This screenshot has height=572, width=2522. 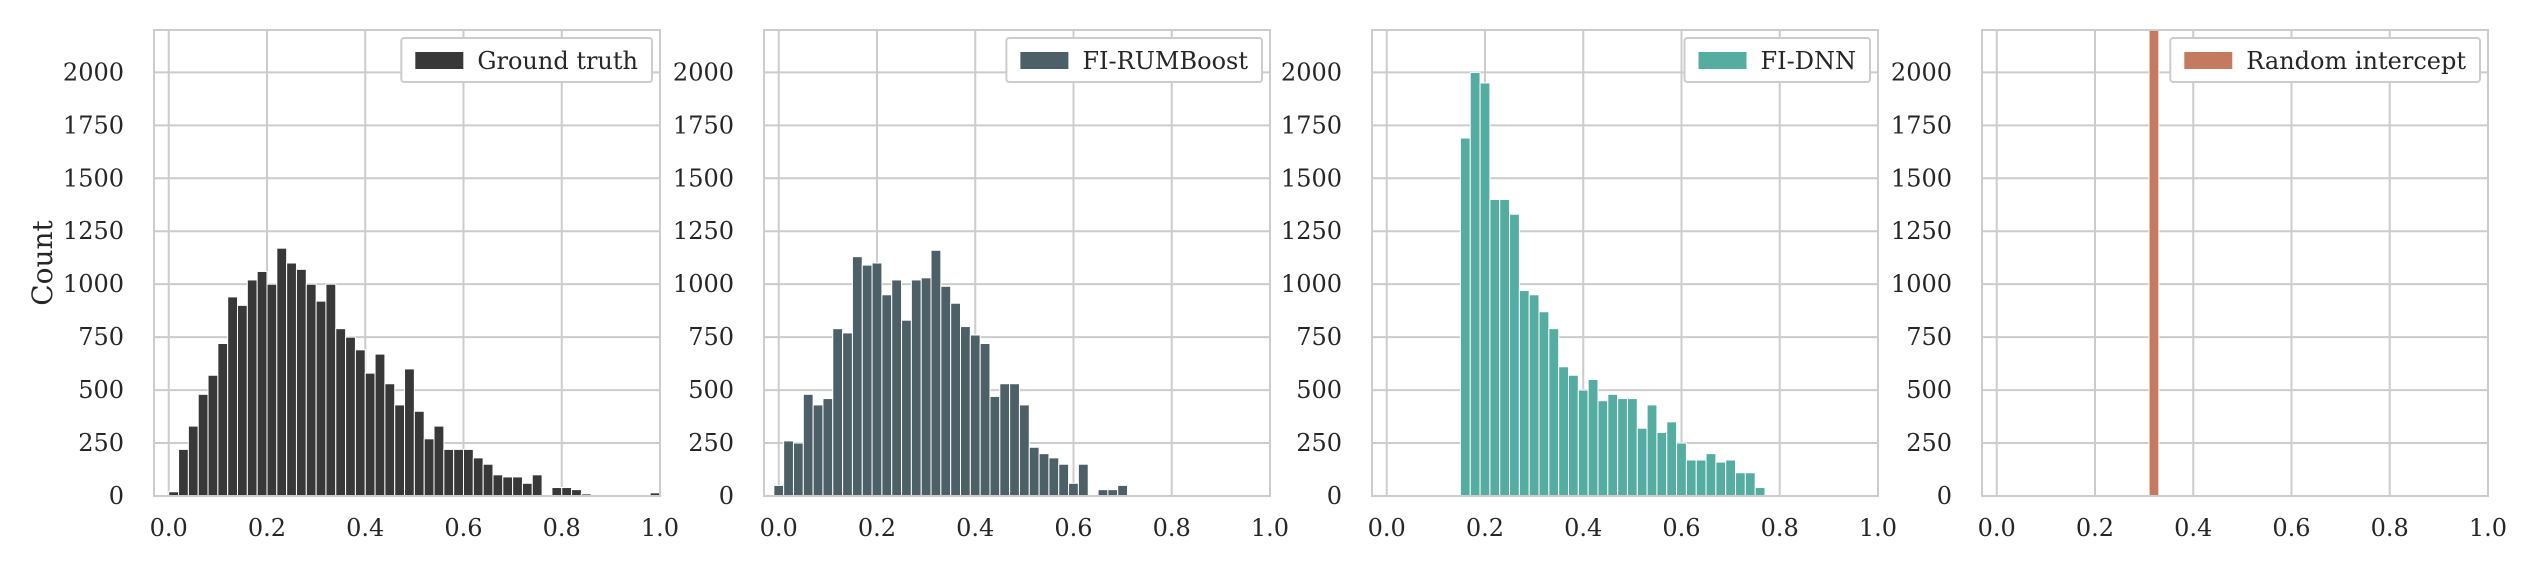 What do you see at coordinates (1929, 443) in the screenshot?
I see `y-tick-label: 250` at bounding box center [1929, 443].